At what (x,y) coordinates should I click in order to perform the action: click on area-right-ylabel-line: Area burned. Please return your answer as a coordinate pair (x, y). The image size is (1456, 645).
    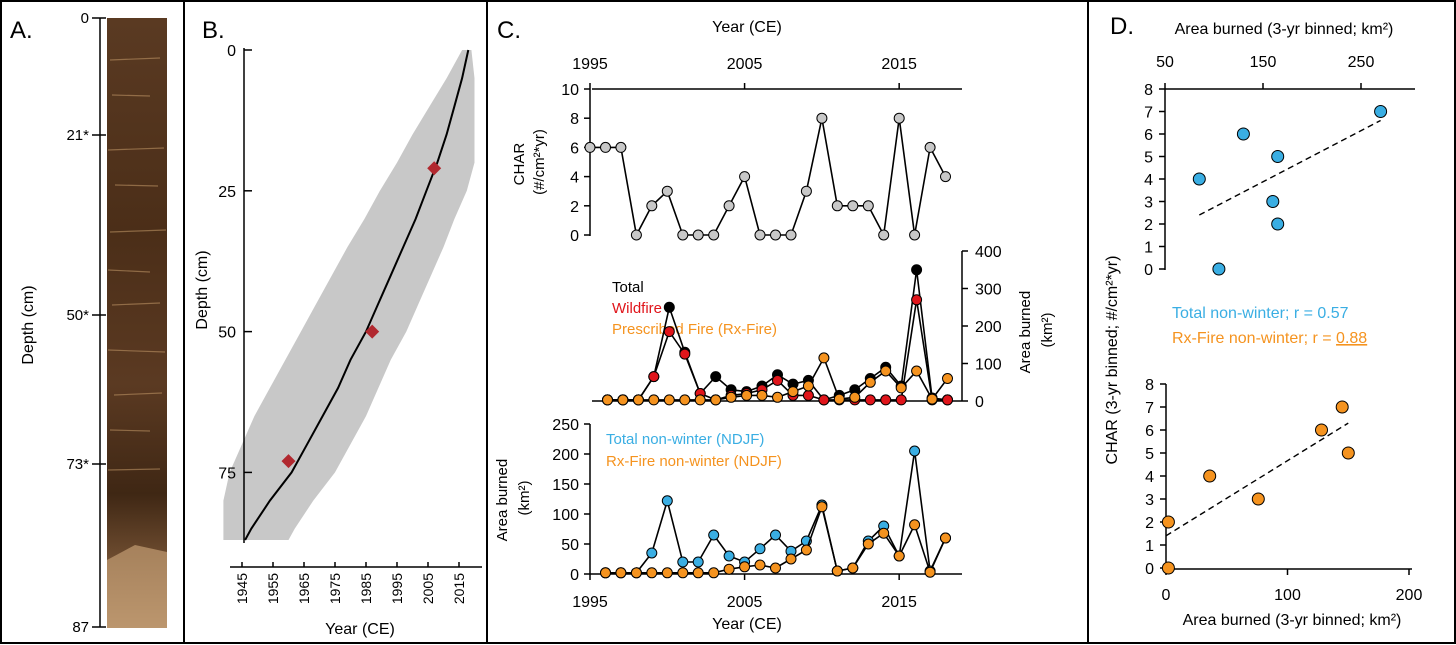
    Looking at the image, I should click on (1025, 332).